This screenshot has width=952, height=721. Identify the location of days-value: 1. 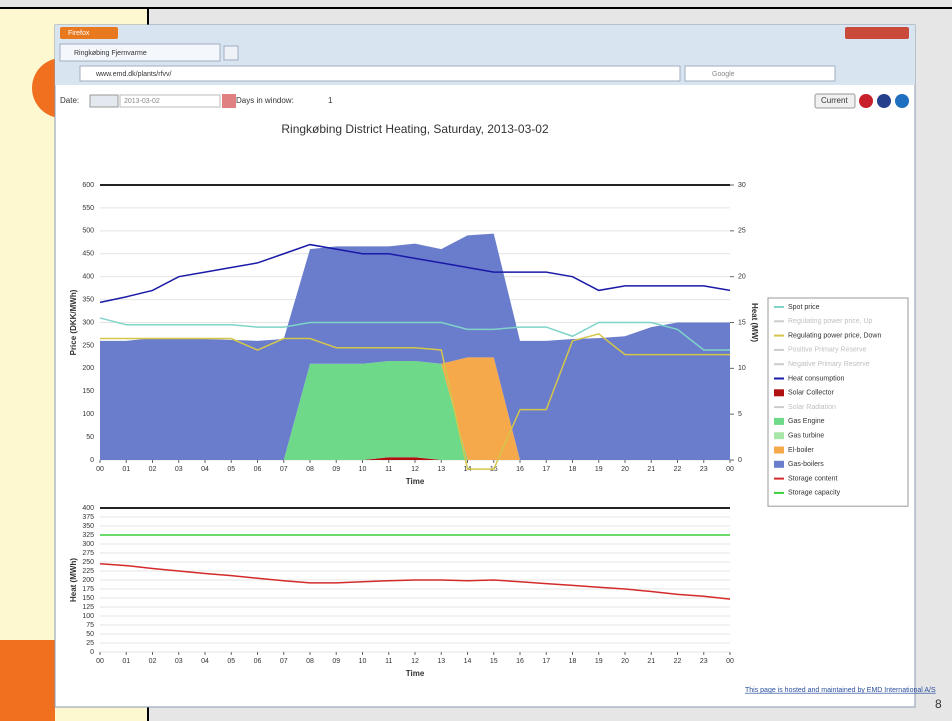
(330, 100).